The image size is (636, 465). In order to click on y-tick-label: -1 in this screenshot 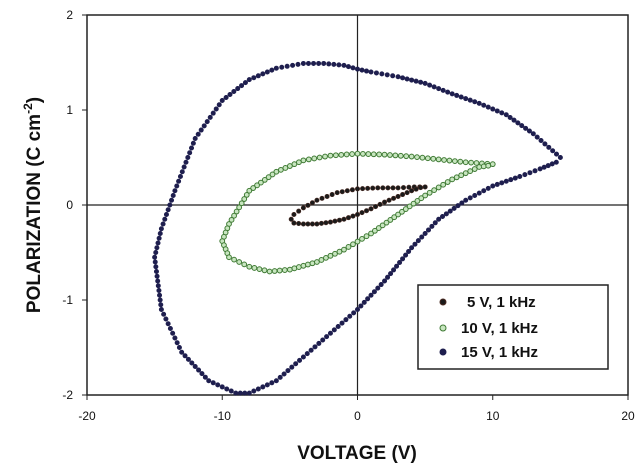, I will do `click(67, 300)`.